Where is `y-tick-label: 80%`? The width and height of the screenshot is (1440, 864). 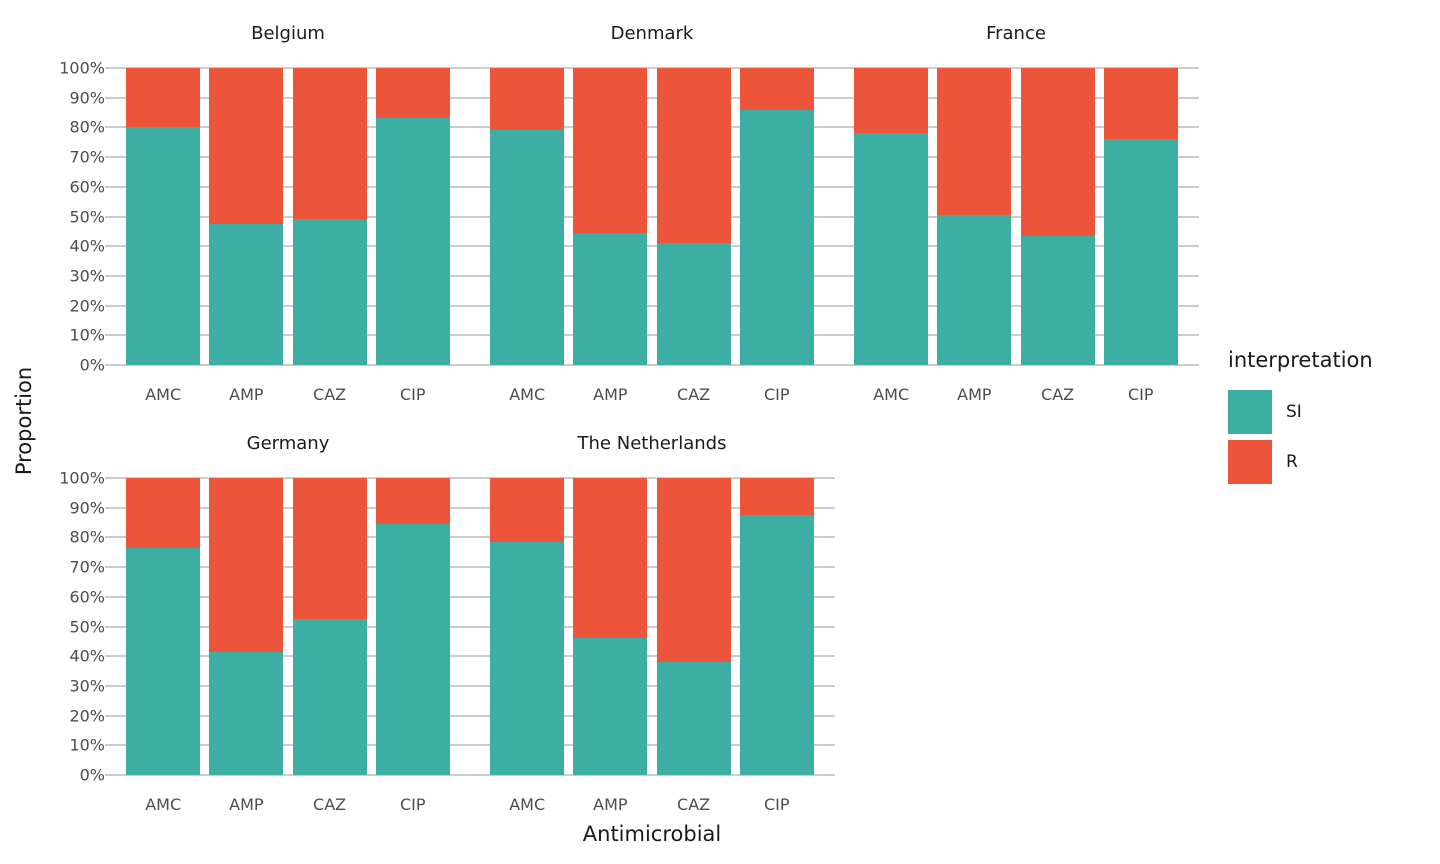
y-tick-label: 80% is located at coordinates (87, 127).